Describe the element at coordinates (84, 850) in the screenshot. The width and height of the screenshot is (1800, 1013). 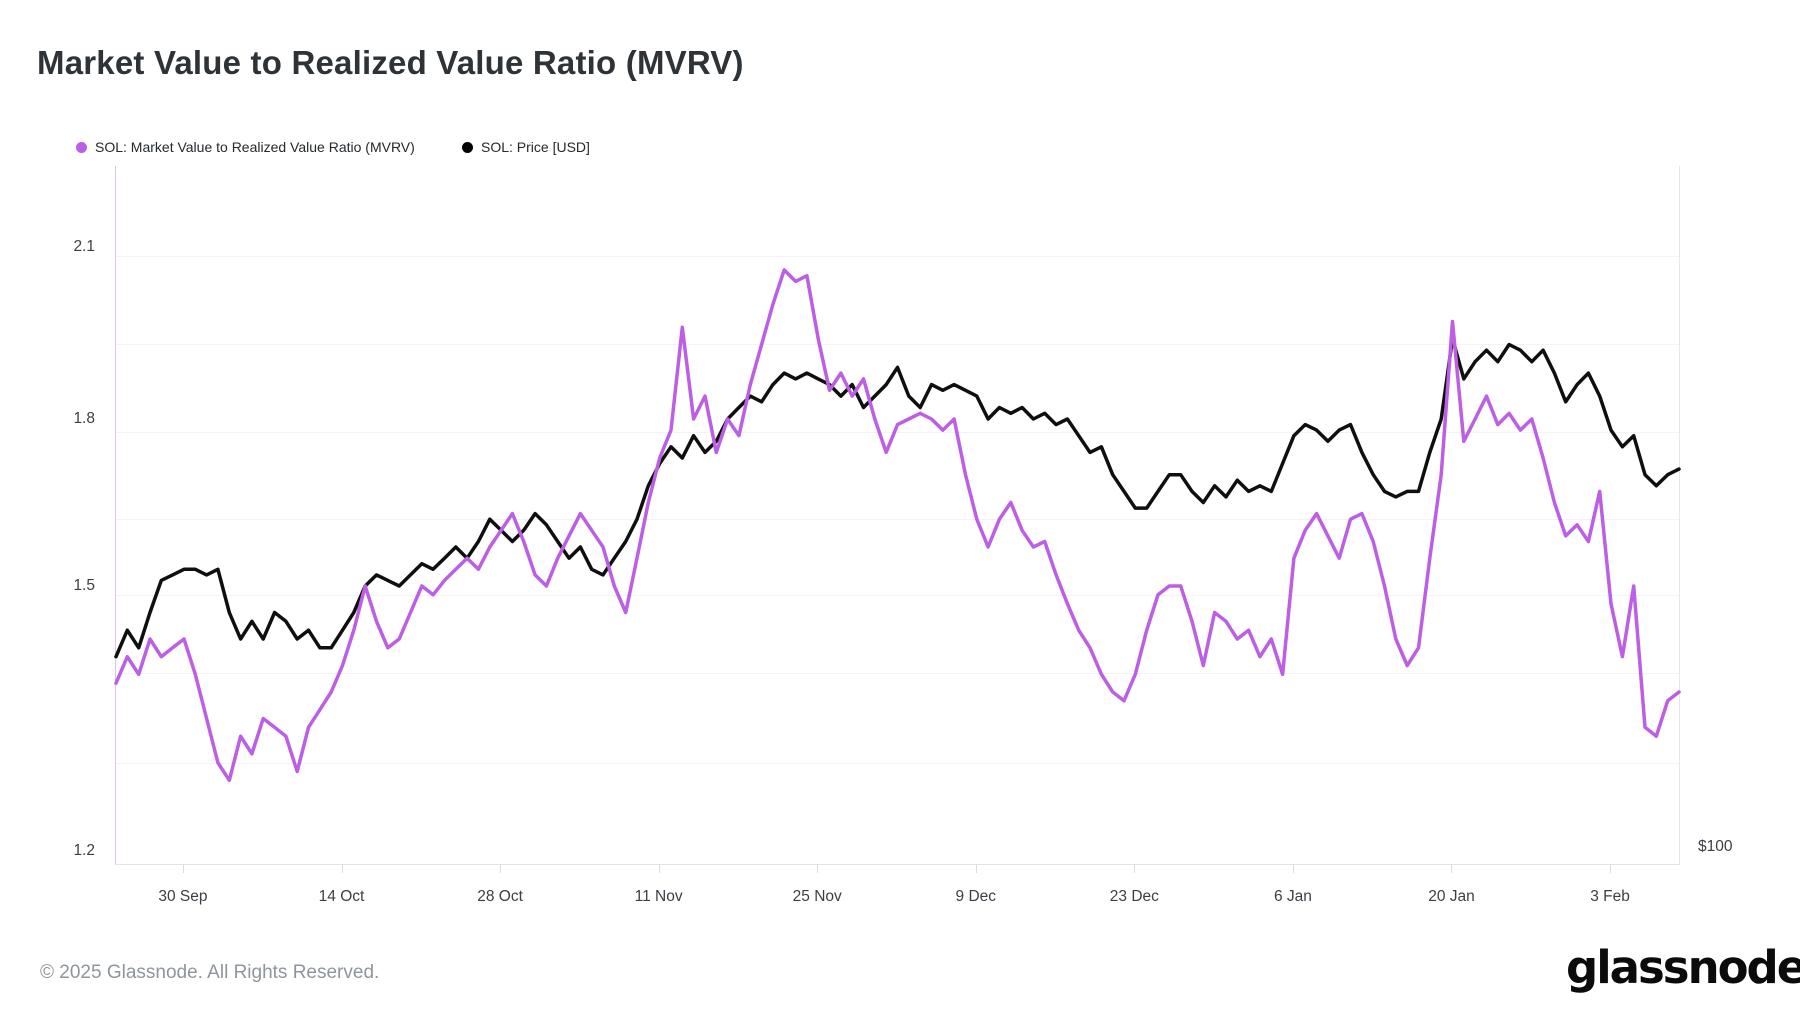
I see `y-axis-tick-label: 1.2` at that location.